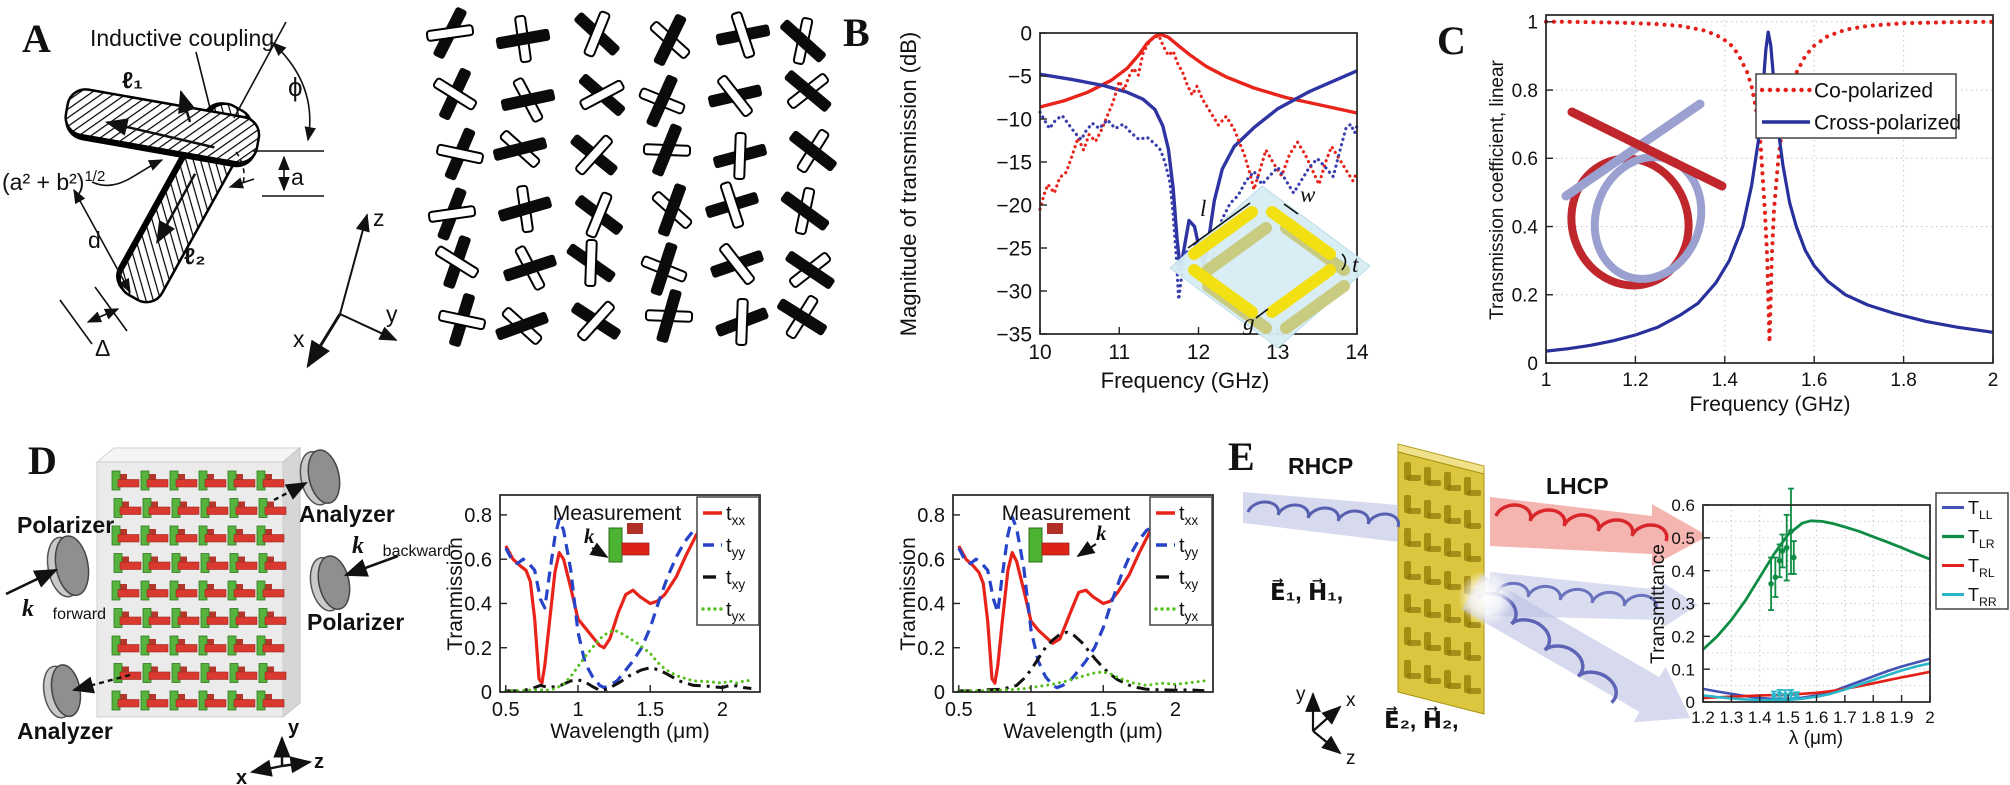  What do you see at coordinates (392, 314) in the screenshot?
I see `axis-y-label: y` at bounding box center [392, 314].